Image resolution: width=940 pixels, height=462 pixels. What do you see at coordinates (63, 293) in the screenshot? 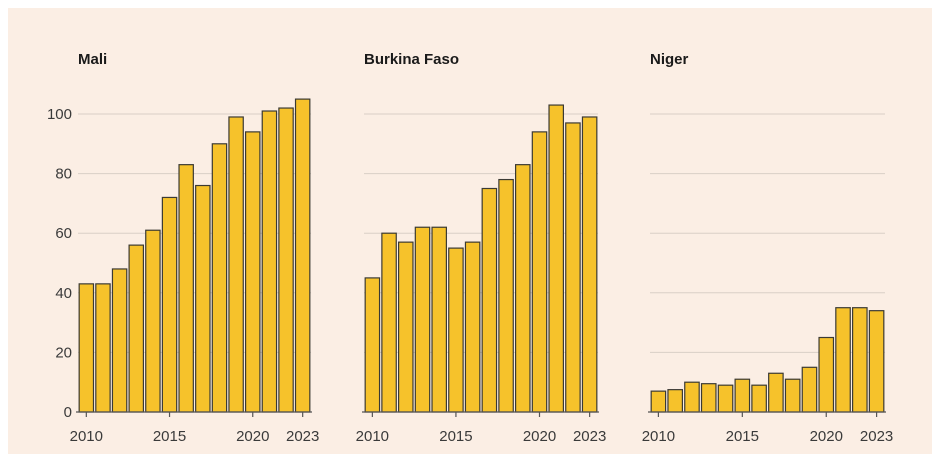
I see `y-tick-label: 40` at bounding box center [63, 293].